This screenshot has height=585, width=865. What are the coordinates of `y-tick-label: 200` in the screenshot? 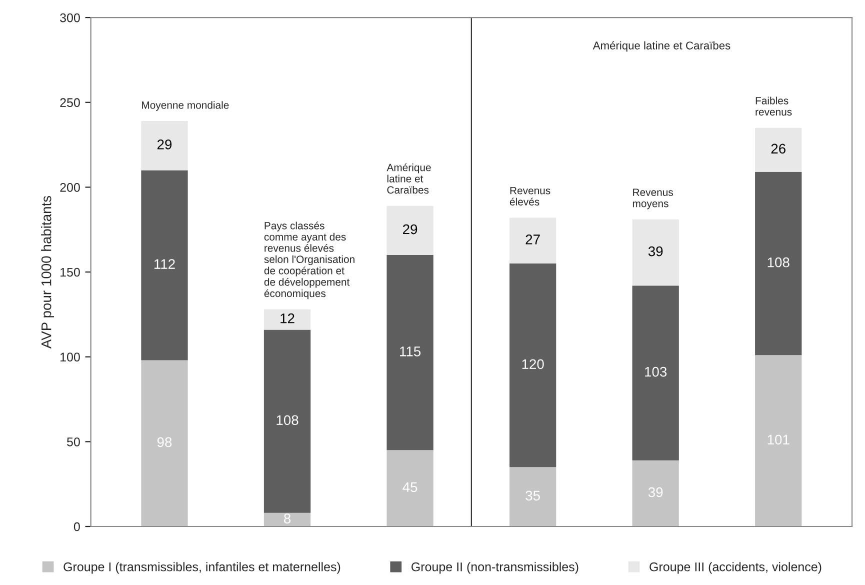 It's located at (70, 187).